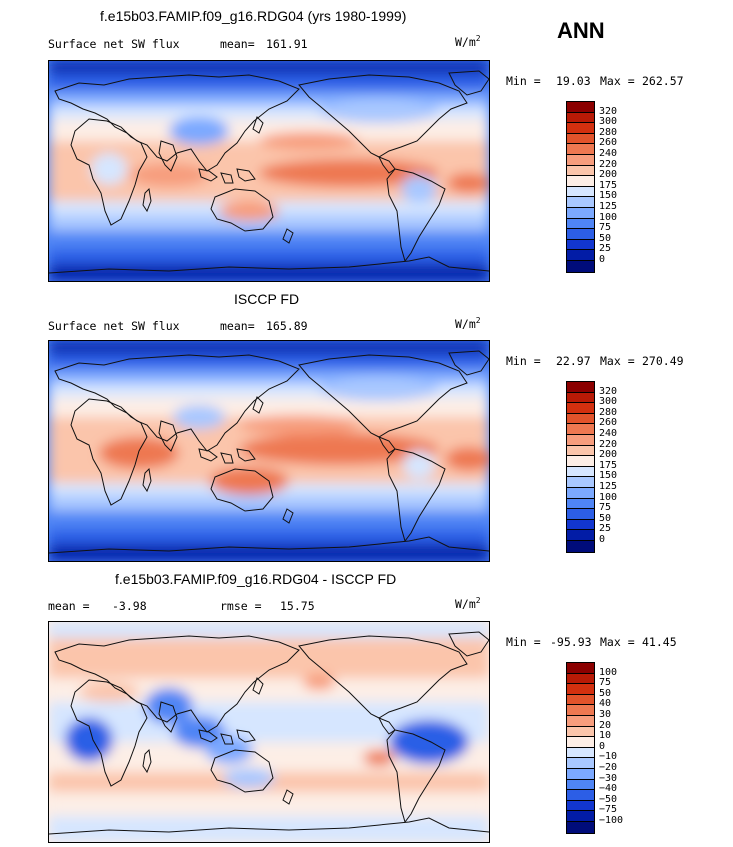 Image resolution: width=733 pixels, height=847 pixels. Describe the element at coordinates (241, 606) in the screenshot. I see `panel-3-rmse-label: rmse =` at that location.